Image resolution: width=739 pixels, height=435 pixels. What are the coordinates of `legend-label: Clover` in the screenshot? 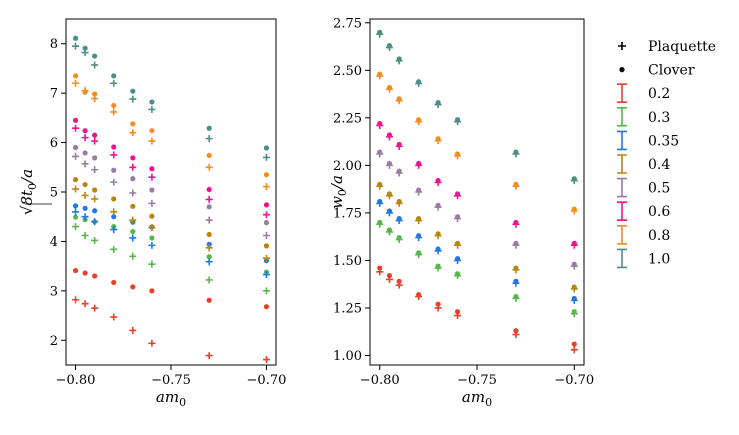 It's located at (671, 71).